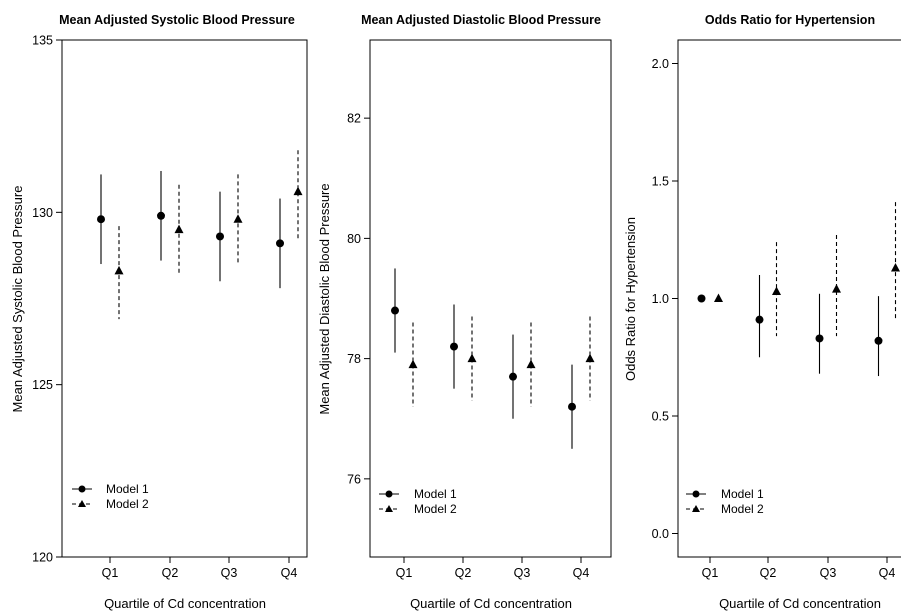  What do you see at coordinates (660, 417) in the screenshot?
I see `y-tick-label: 0.5` at bounding box center [660, 417].